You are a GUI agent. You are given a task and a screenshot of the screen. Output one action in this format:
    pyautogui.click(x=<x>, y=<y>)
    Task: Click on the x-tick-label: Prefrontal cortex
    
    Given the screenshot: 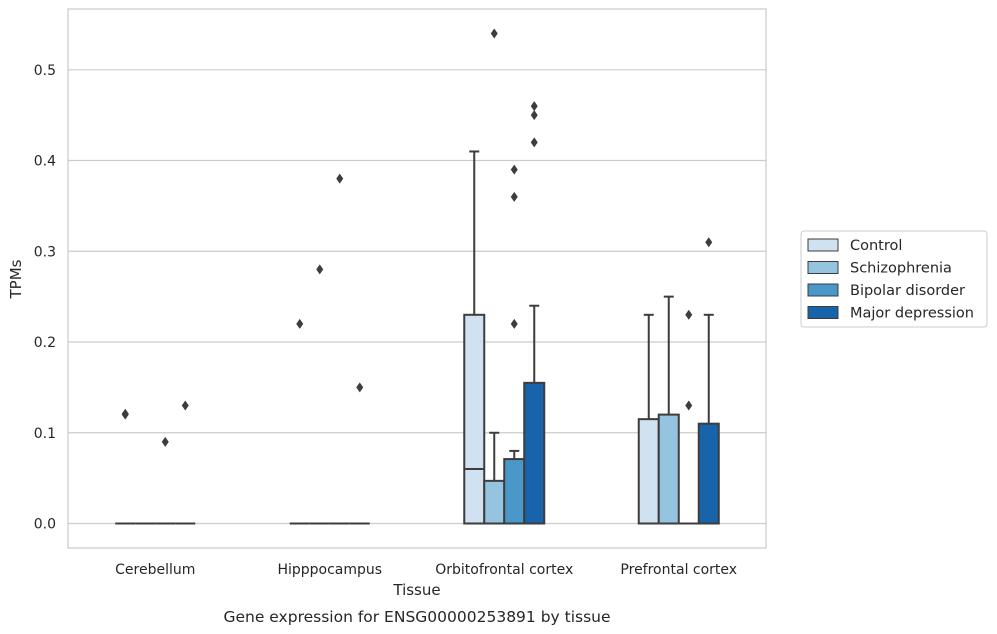 What is the action you would take?
    pyautogui.click(x=678, y=570)
    